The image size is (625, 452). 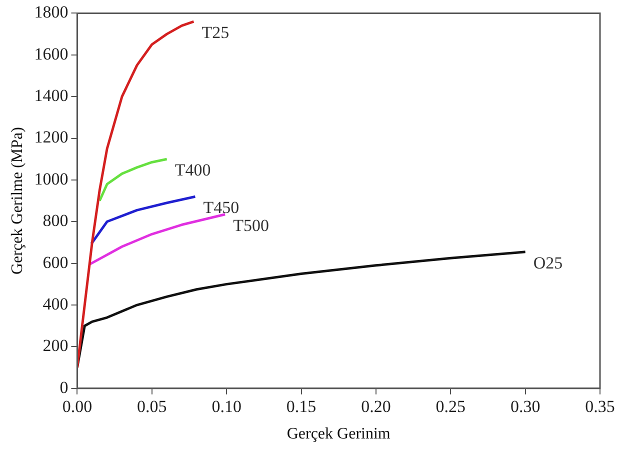 I want to click on series-label: T25, so click(x=216, y=32).